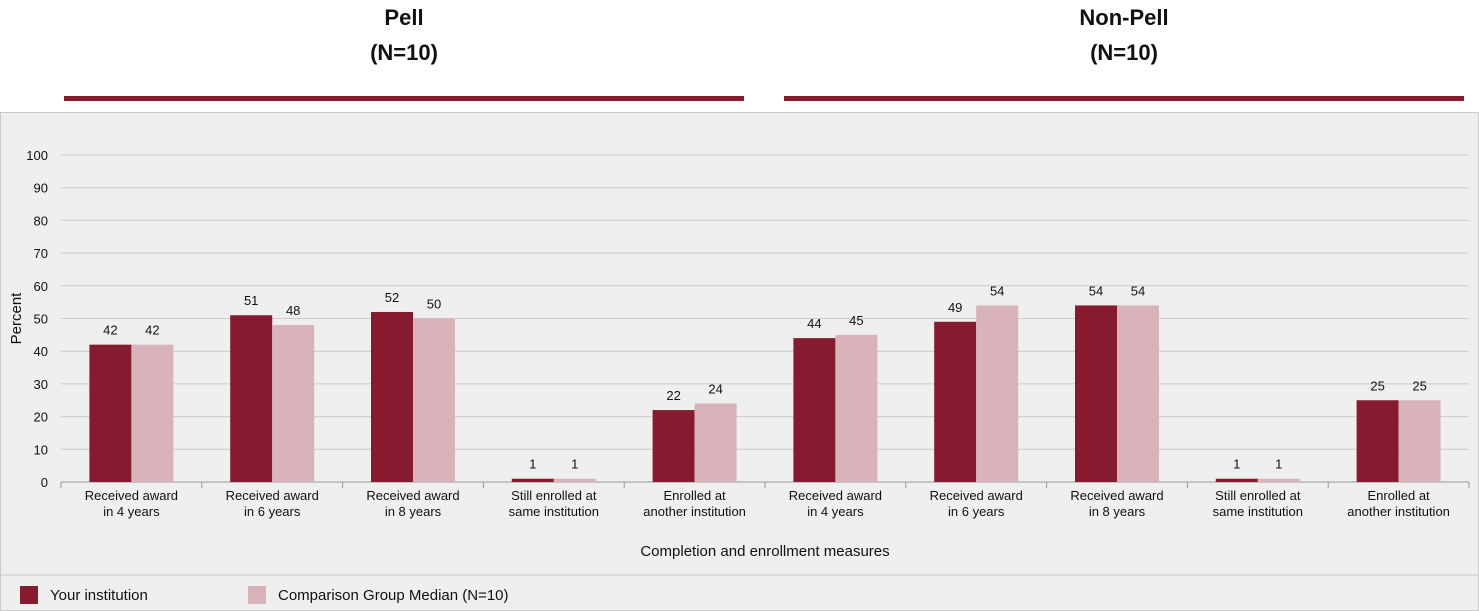  I want to click on data-label: 24, so click(715, 389).